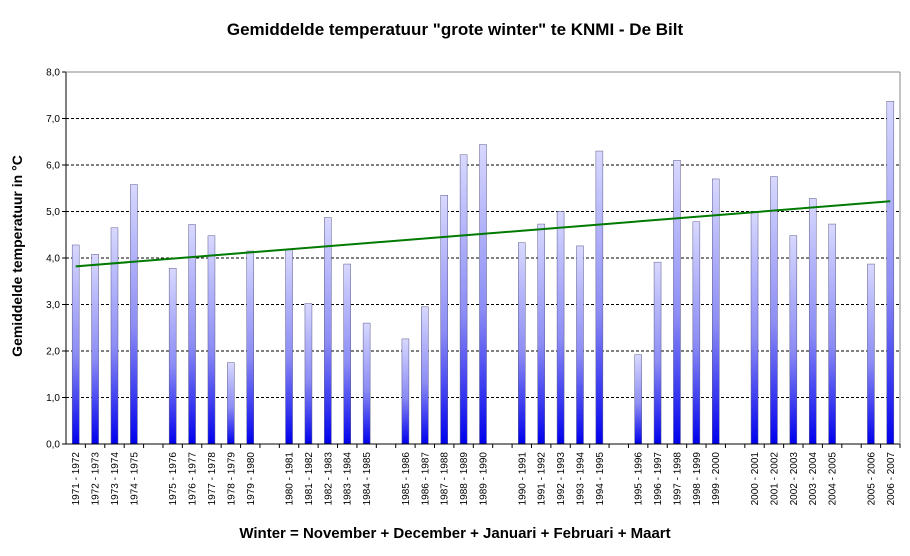  What do you see at coordinates (53, 305) in the screenshot?
I see `y-tick-label: 3,0` at bounding box center [53, 305].